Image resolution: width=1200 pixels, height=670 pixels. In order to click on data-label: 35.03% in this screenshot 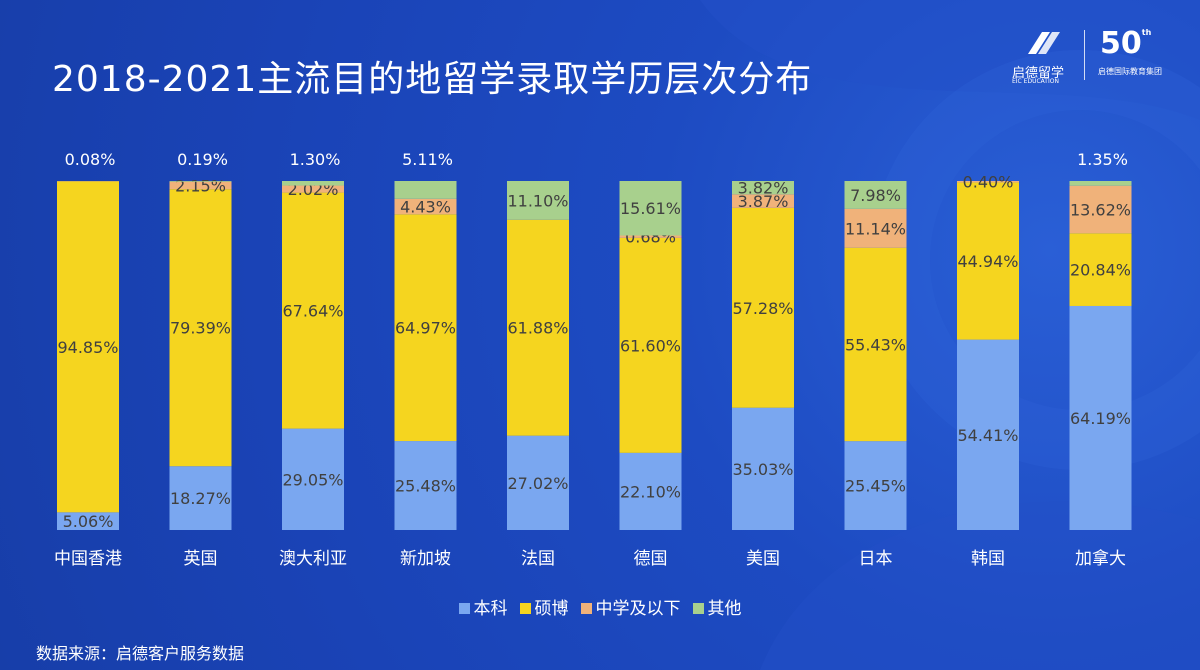, I will do `click(762, 469)`.